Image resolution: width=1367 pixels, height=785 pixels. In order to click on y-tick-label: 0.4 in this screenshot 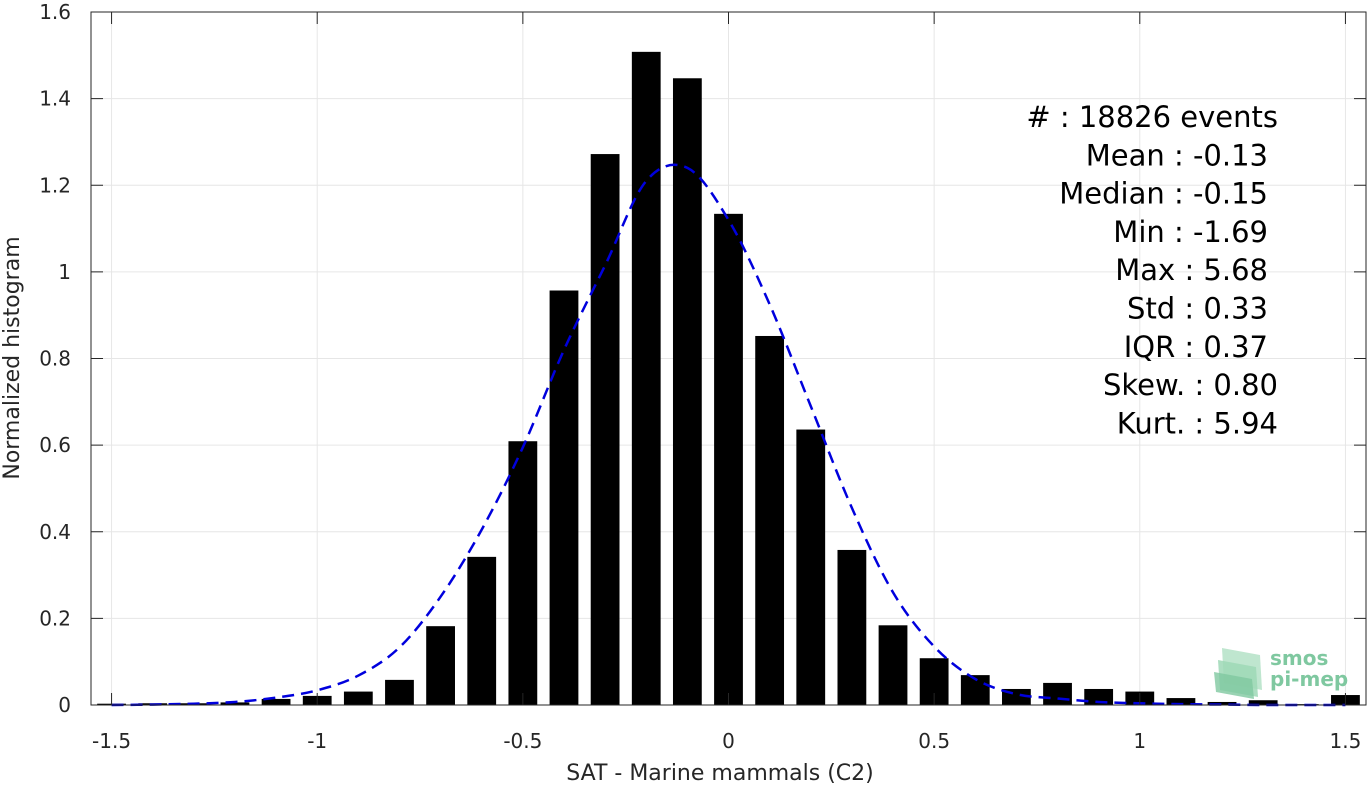, I will do `click(55, 532)`.